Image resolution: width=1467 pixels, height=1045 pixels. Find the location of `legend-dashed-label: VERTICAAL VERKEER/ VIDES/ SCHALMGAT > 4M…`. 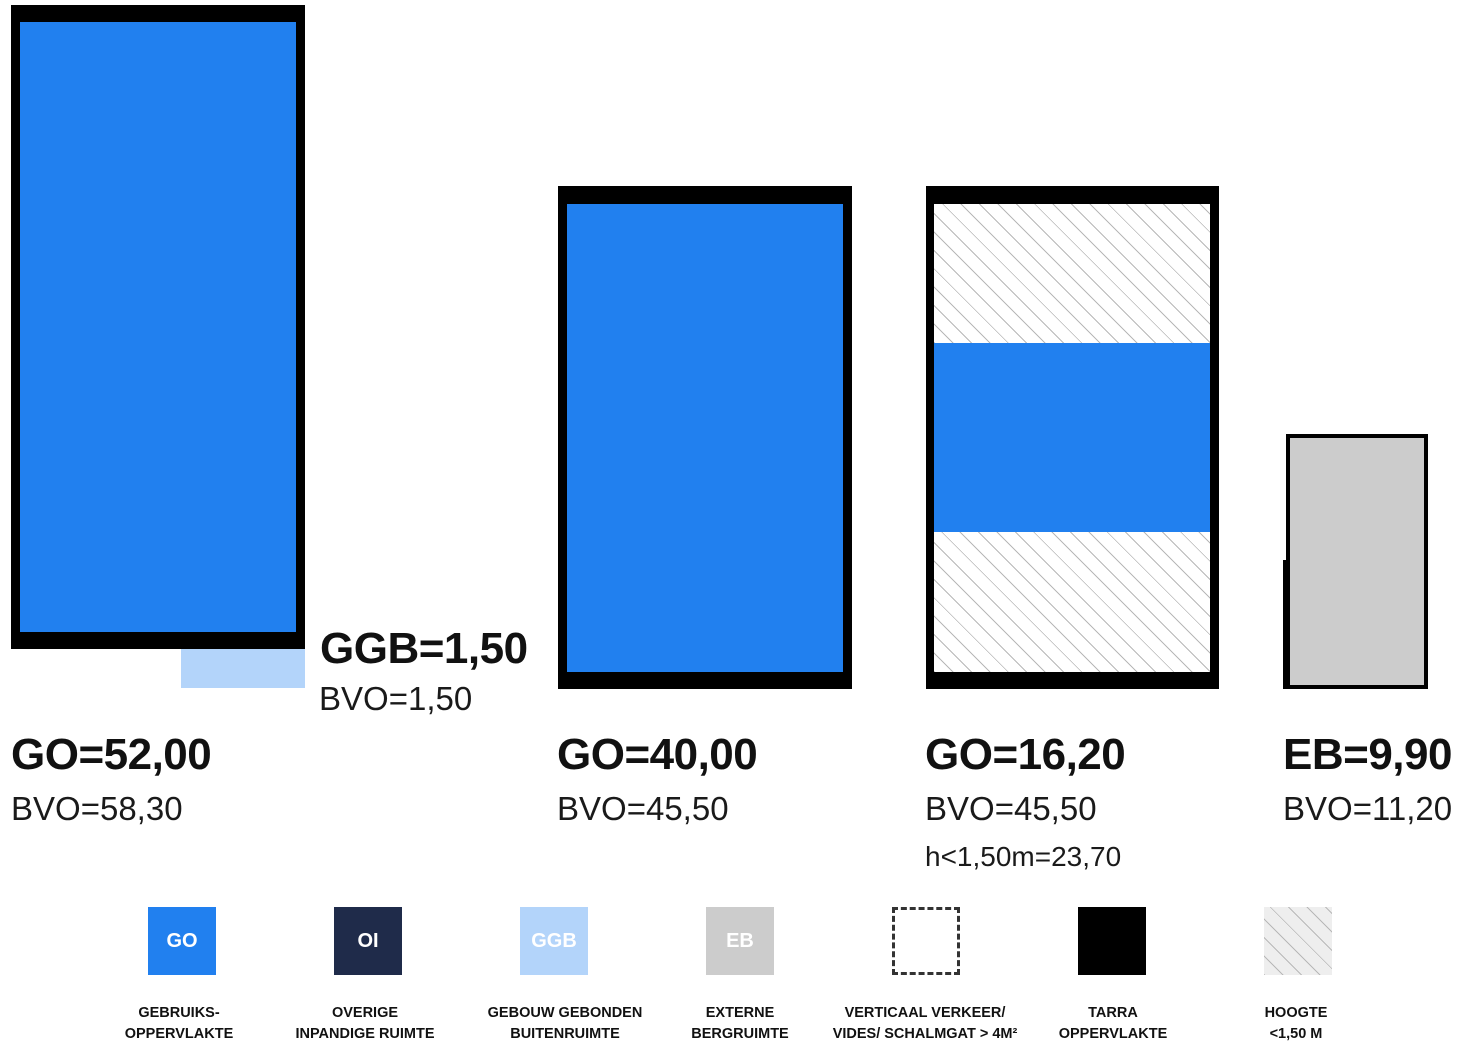

legend-dashed-label: VERTICAAL VERKEER/ VIDES/ SCHALMGAT > 4M… is located at coordinates (925, 1023).